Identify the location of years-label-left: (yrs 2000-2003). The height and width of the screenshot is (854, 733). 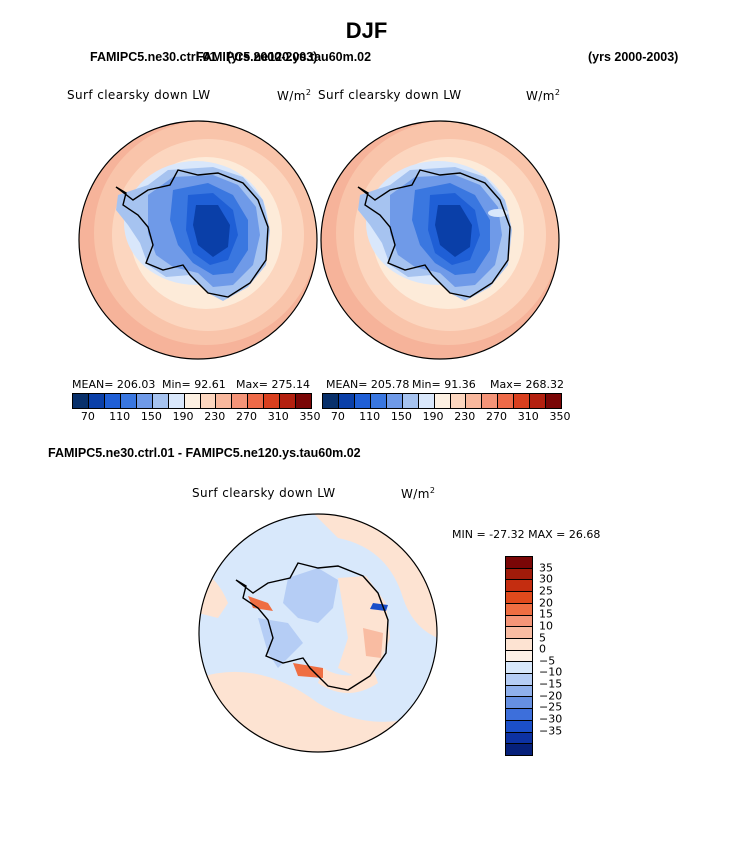
(272, 57).